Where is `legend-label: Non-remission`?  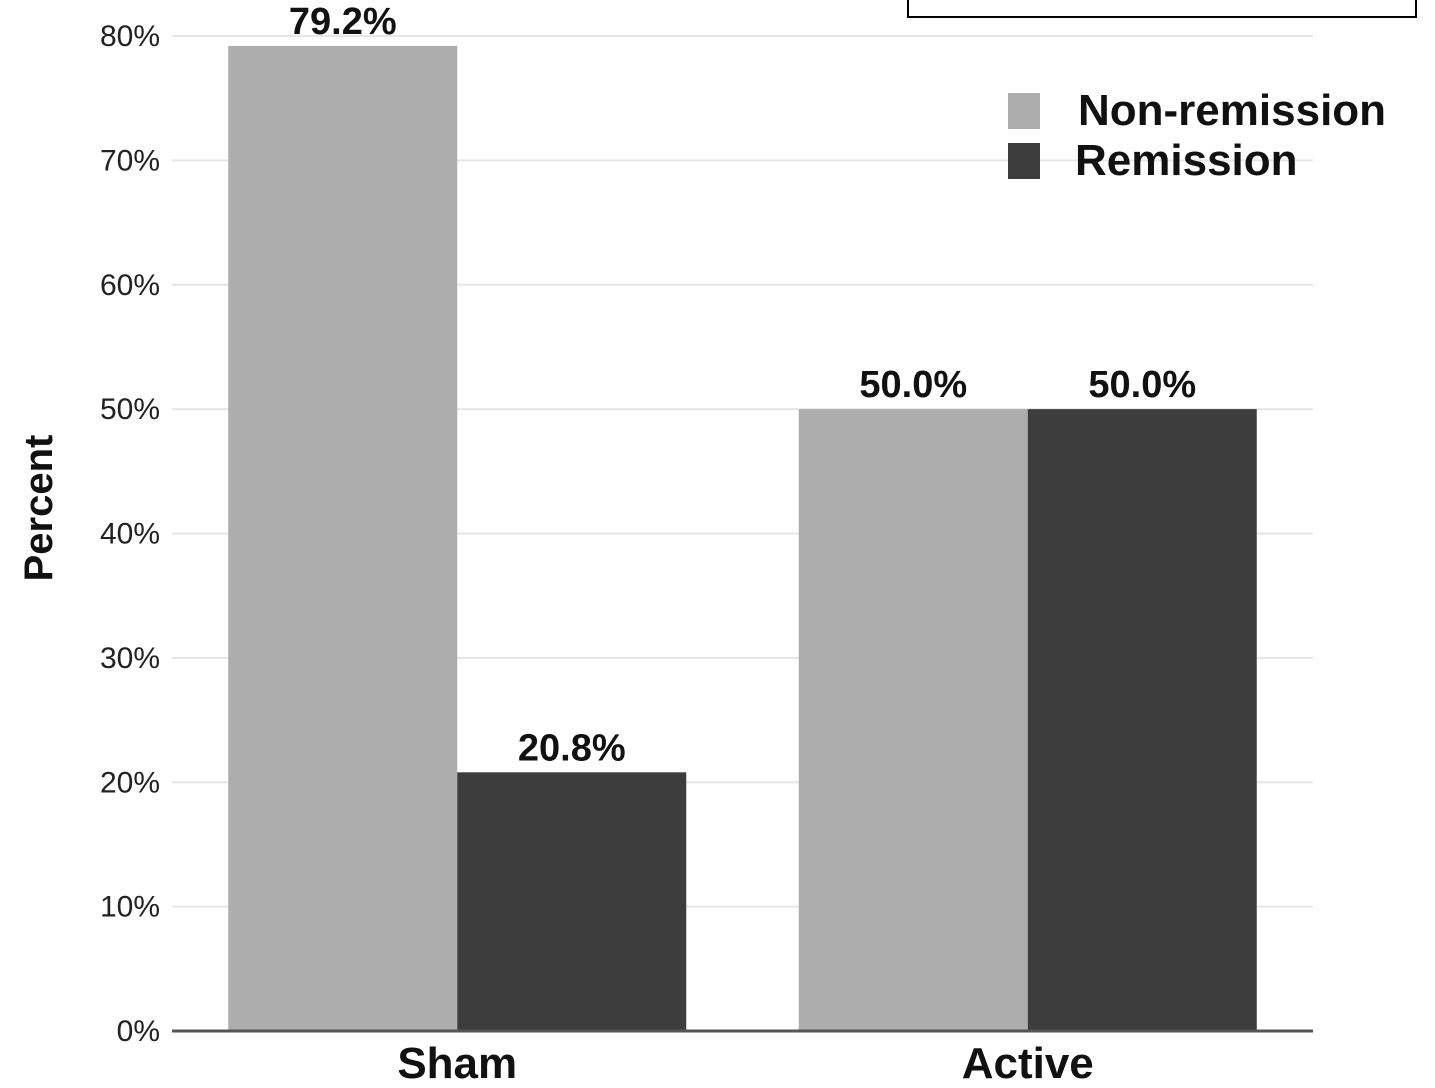 legend-label: Non-remission is located at coordinates (1232, 110).